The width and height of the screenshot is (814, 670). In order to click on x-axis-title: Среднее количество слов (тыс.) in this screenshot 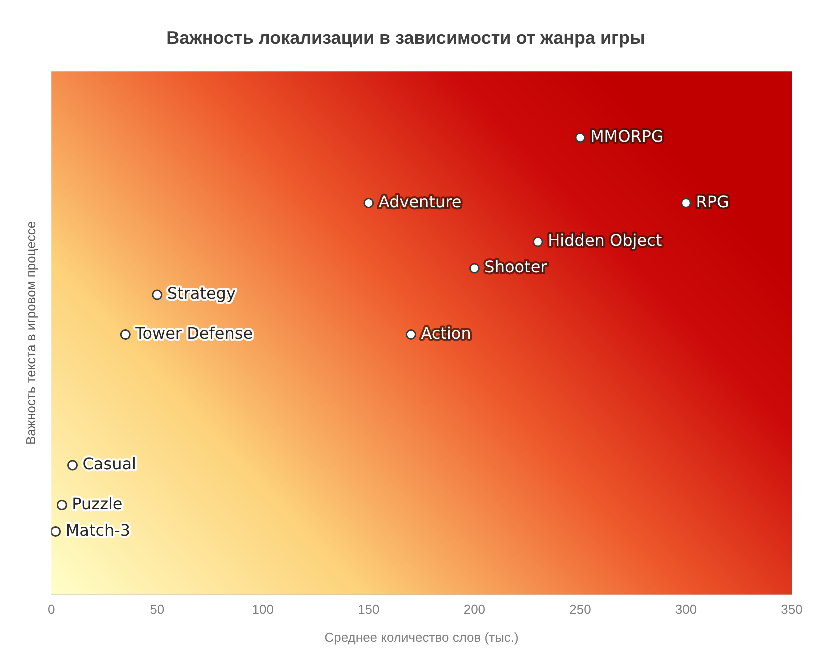, I will do `click(421, 637)`.